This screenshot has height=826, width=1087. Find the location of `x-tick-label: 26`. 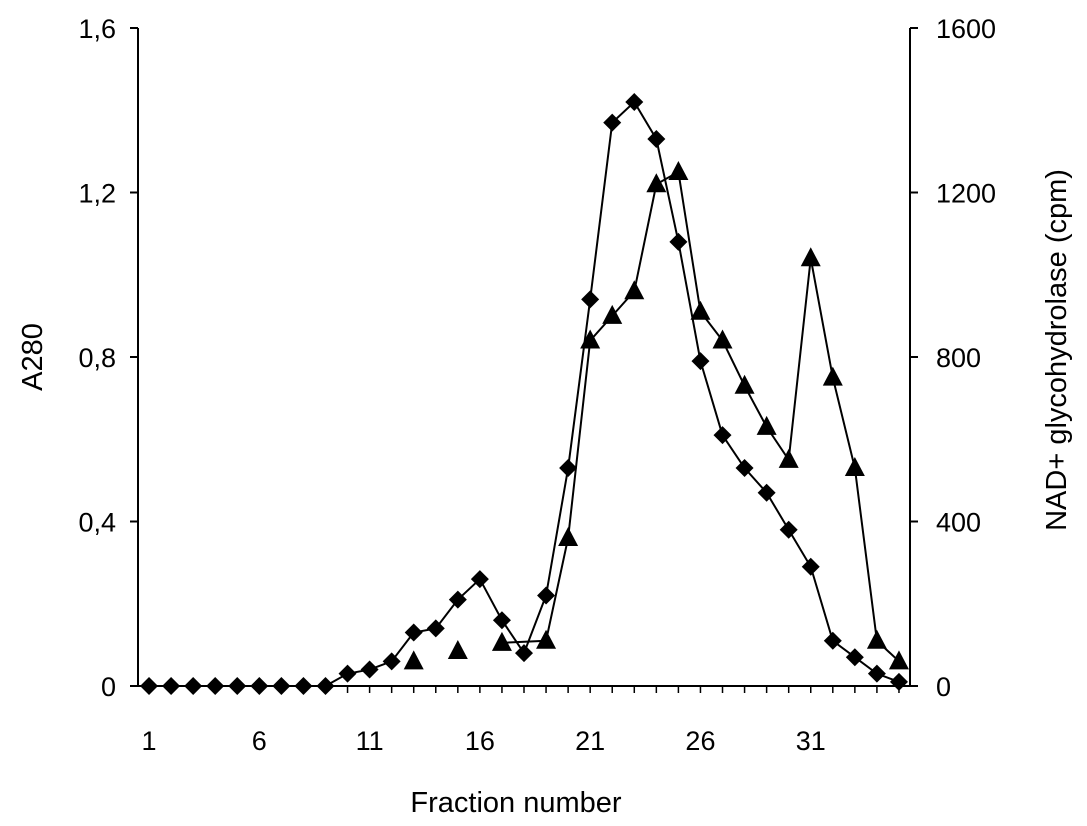

x-tick-label: 26 is located at coordinates (700, 741).